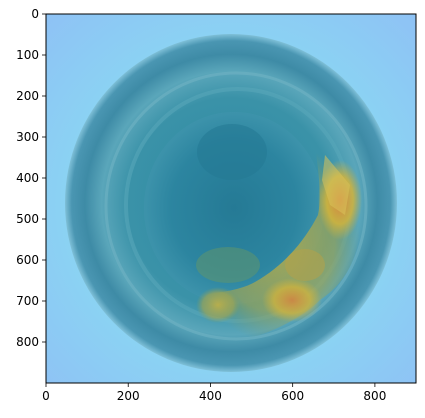  I want to click on x-tick-label: 800, so click(374, 396).